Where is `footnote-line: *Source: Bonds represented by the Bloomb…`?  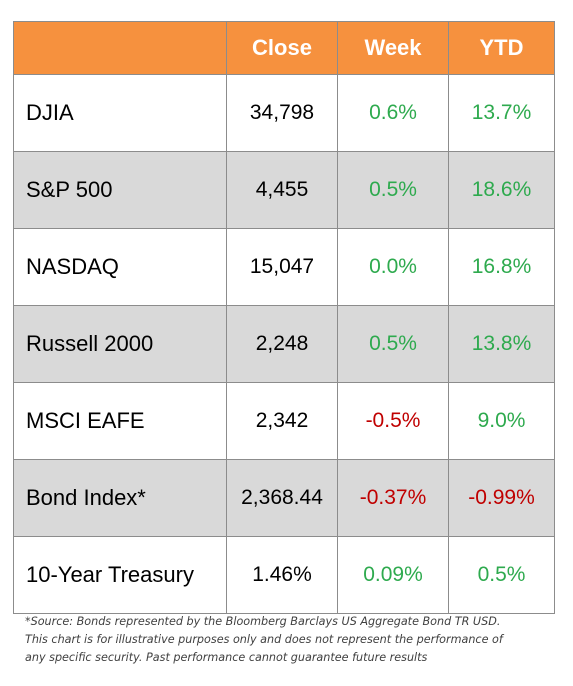
footnote-line: *Source: Bonds represented by the Bloomb… is located at coordinates (263, 621).